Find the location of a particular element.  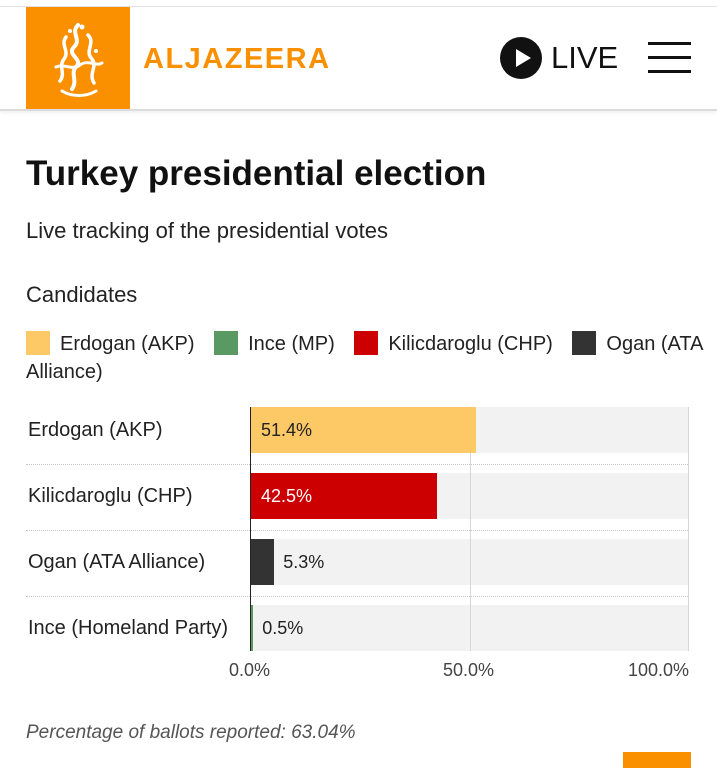

legend-label: Kilicdaroglu (CHP) is located at coordinates (470, 344).